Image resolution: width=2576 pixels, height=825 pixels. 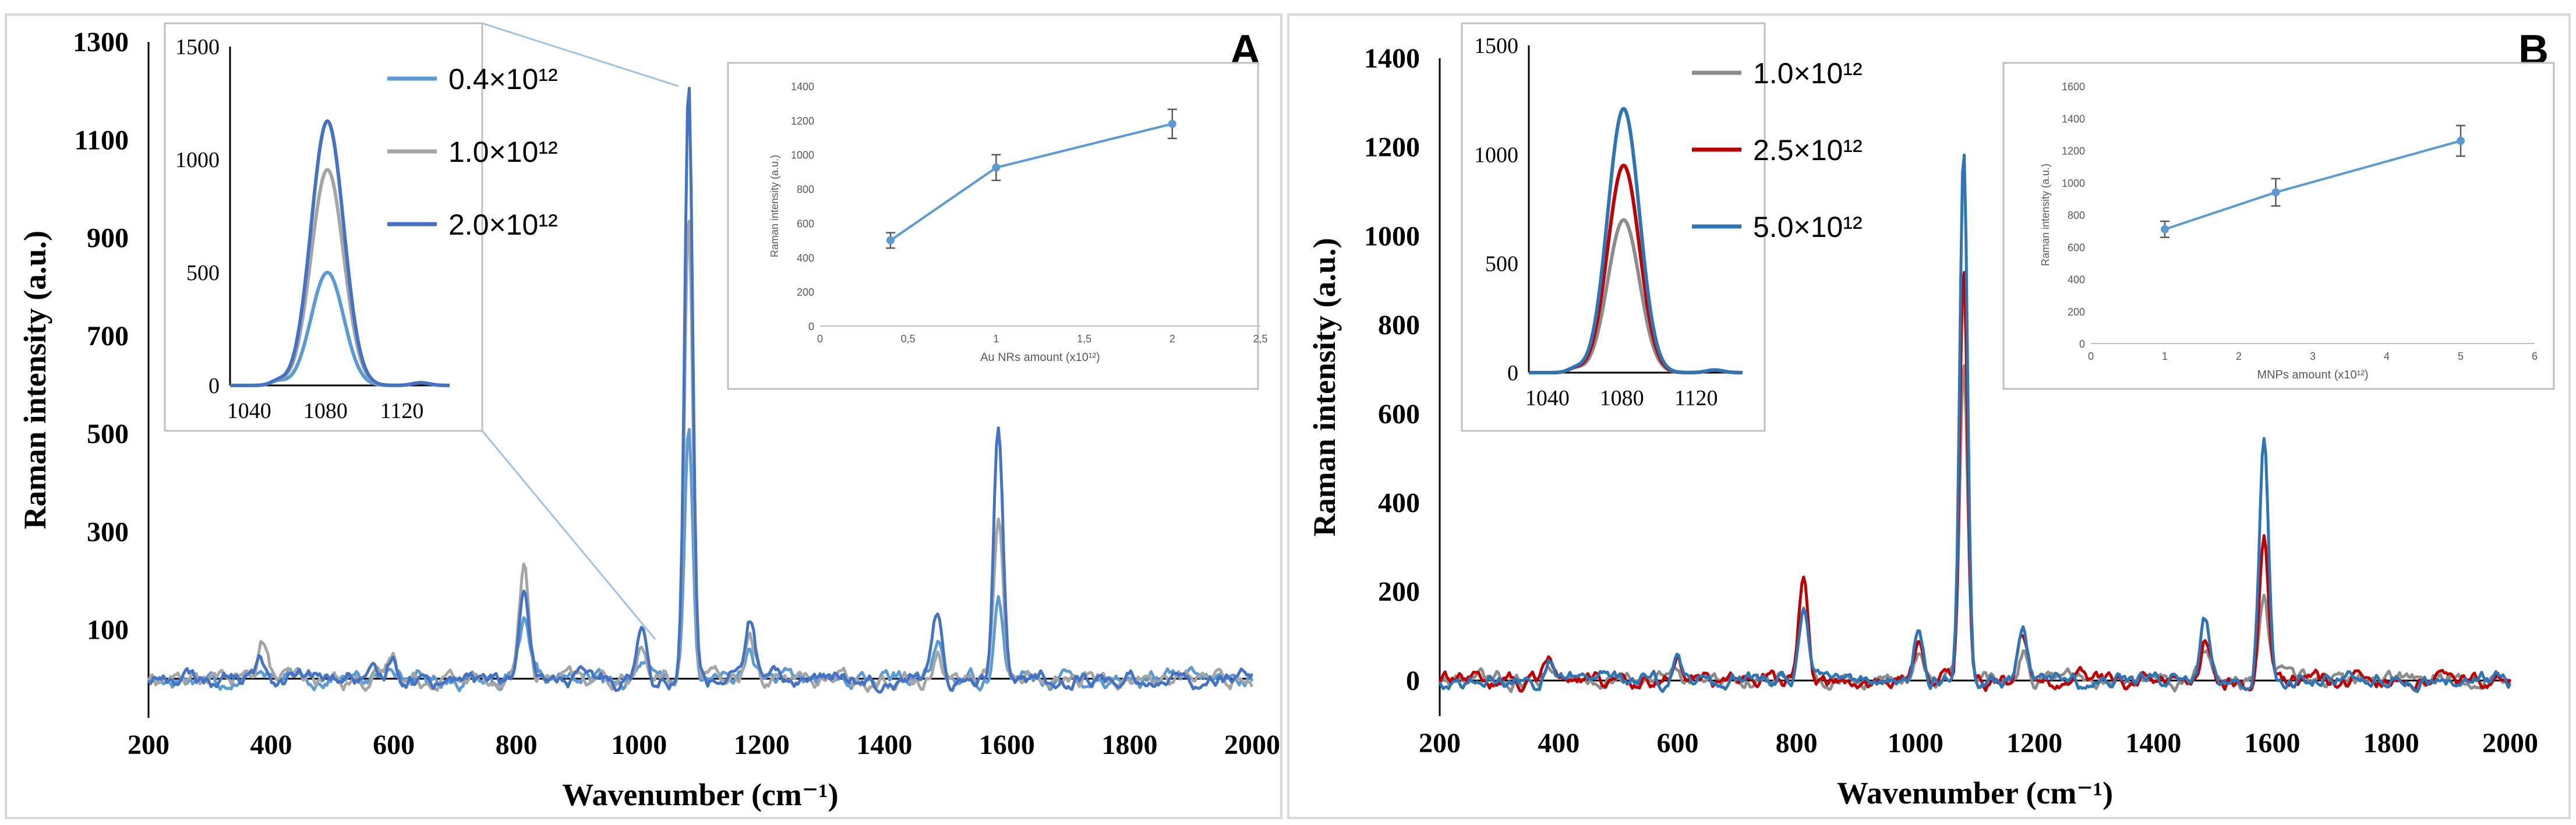 What do you see at coordinates (2153, 743) in the screenshot?
I see `x-tick-label: 1400` at bounding box center [2153, 743].